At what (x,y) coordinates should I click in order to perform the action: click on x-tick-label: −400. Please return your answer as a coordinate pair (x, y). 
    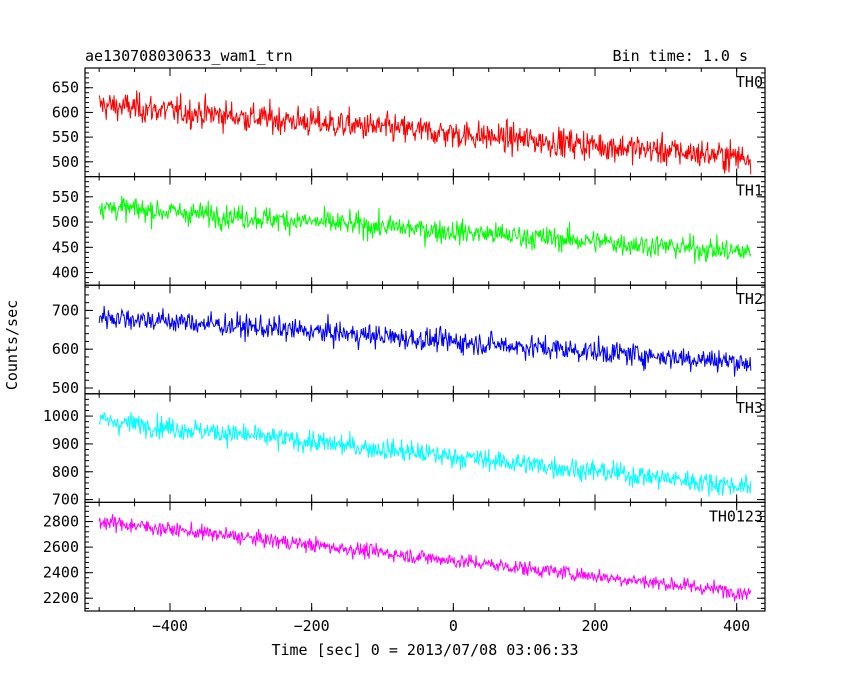
    Looking at the image, I should click on (170, 626).